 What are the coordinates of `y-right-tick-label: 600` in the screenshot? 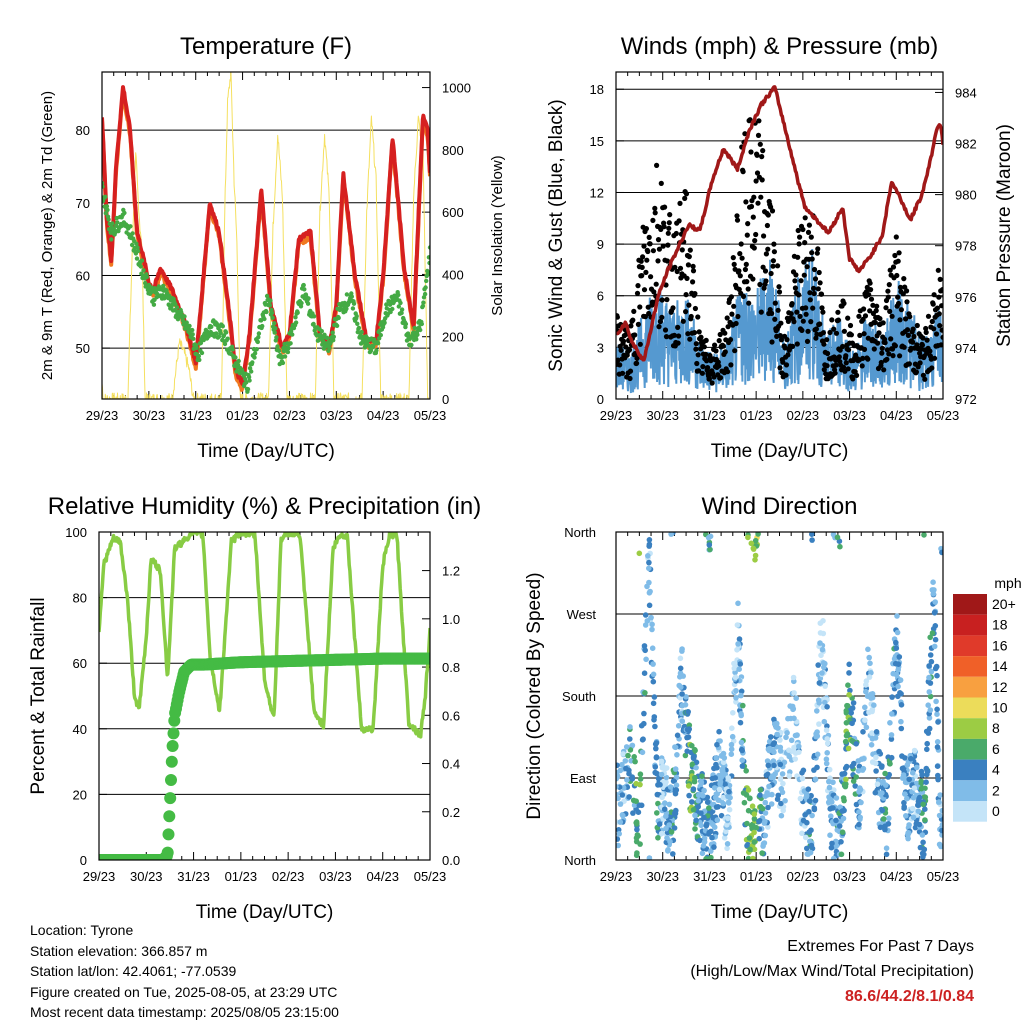 It's located at (453, 212).